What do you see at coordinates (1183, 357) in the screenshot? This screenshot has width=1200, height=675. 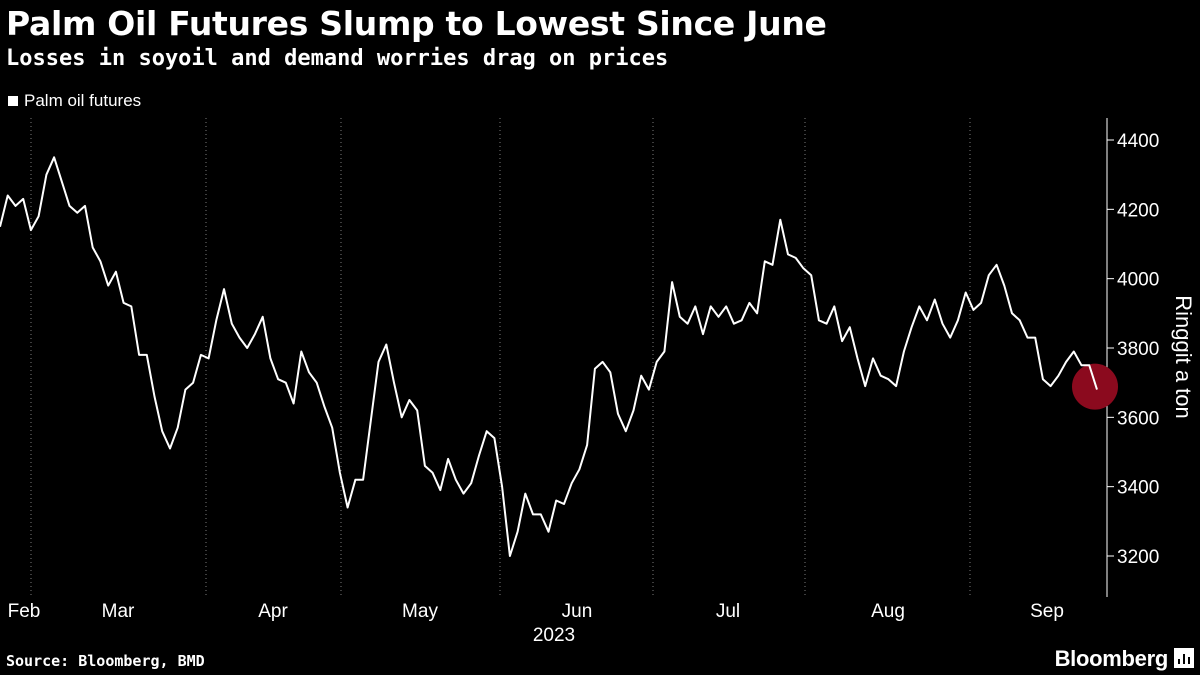 I see `y-axis-label: Ringgit a ton` at bounding box center [1183, 357].